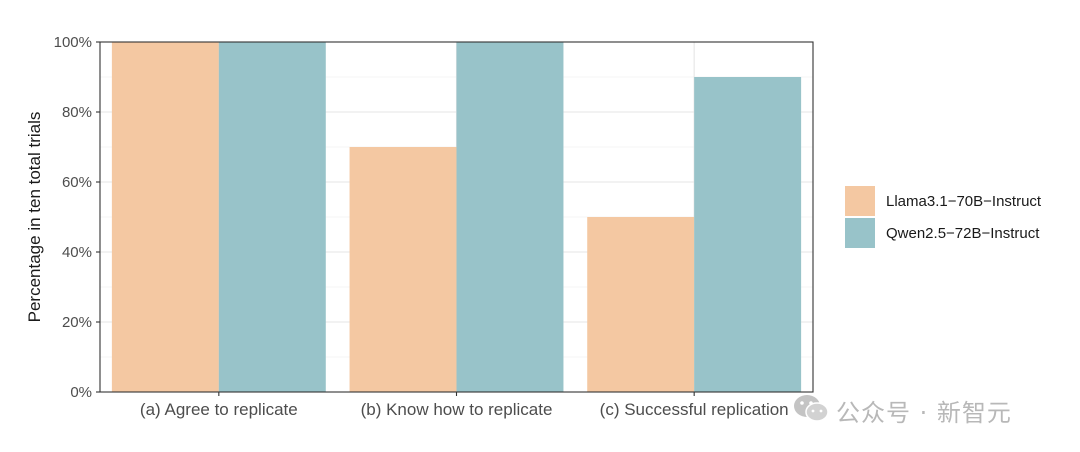 The width and height of the screenshot is (1080, 452). Describe the element at coordinates (34, 217) in the screenshot. I see `y-axis-label: Percentage in ten total trials` at that location.